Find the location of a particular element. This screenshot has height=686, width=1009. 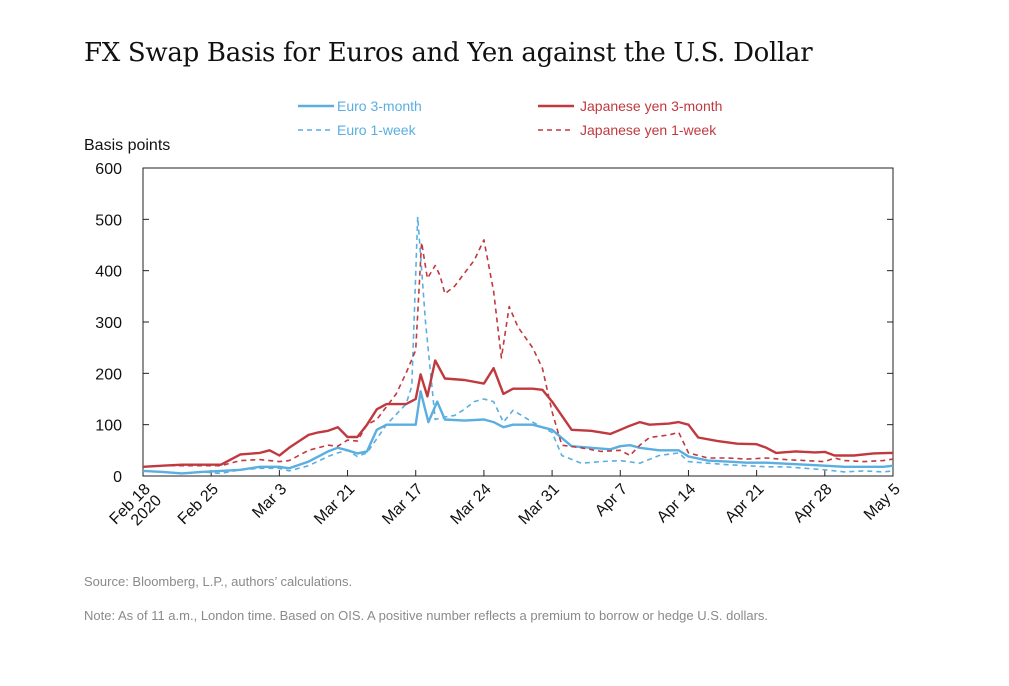

legend-label: Euro 3-month is located at coordinates (379, 106).